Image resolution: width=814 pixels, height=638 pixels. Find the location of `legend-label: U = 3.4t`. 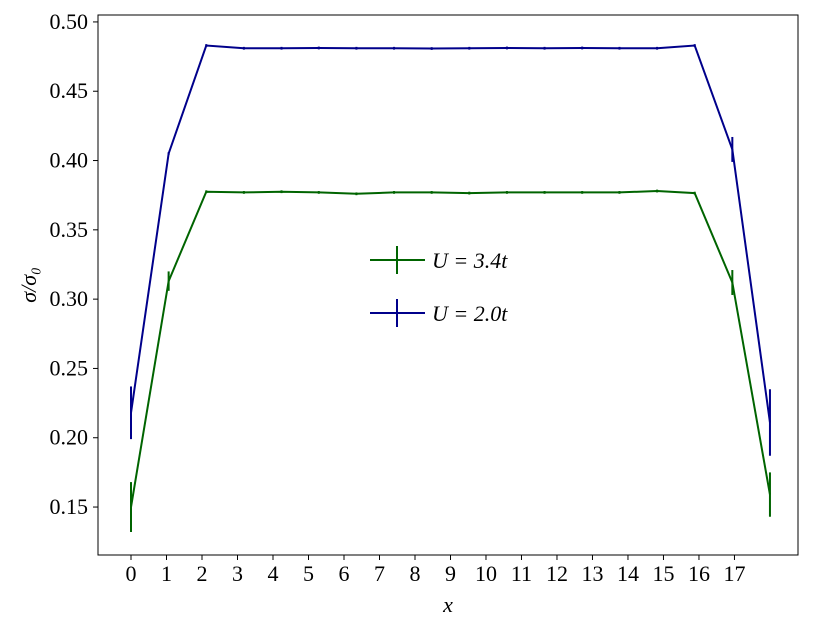

legend-label: U = 3.4t is located at coordinates (470, 260).